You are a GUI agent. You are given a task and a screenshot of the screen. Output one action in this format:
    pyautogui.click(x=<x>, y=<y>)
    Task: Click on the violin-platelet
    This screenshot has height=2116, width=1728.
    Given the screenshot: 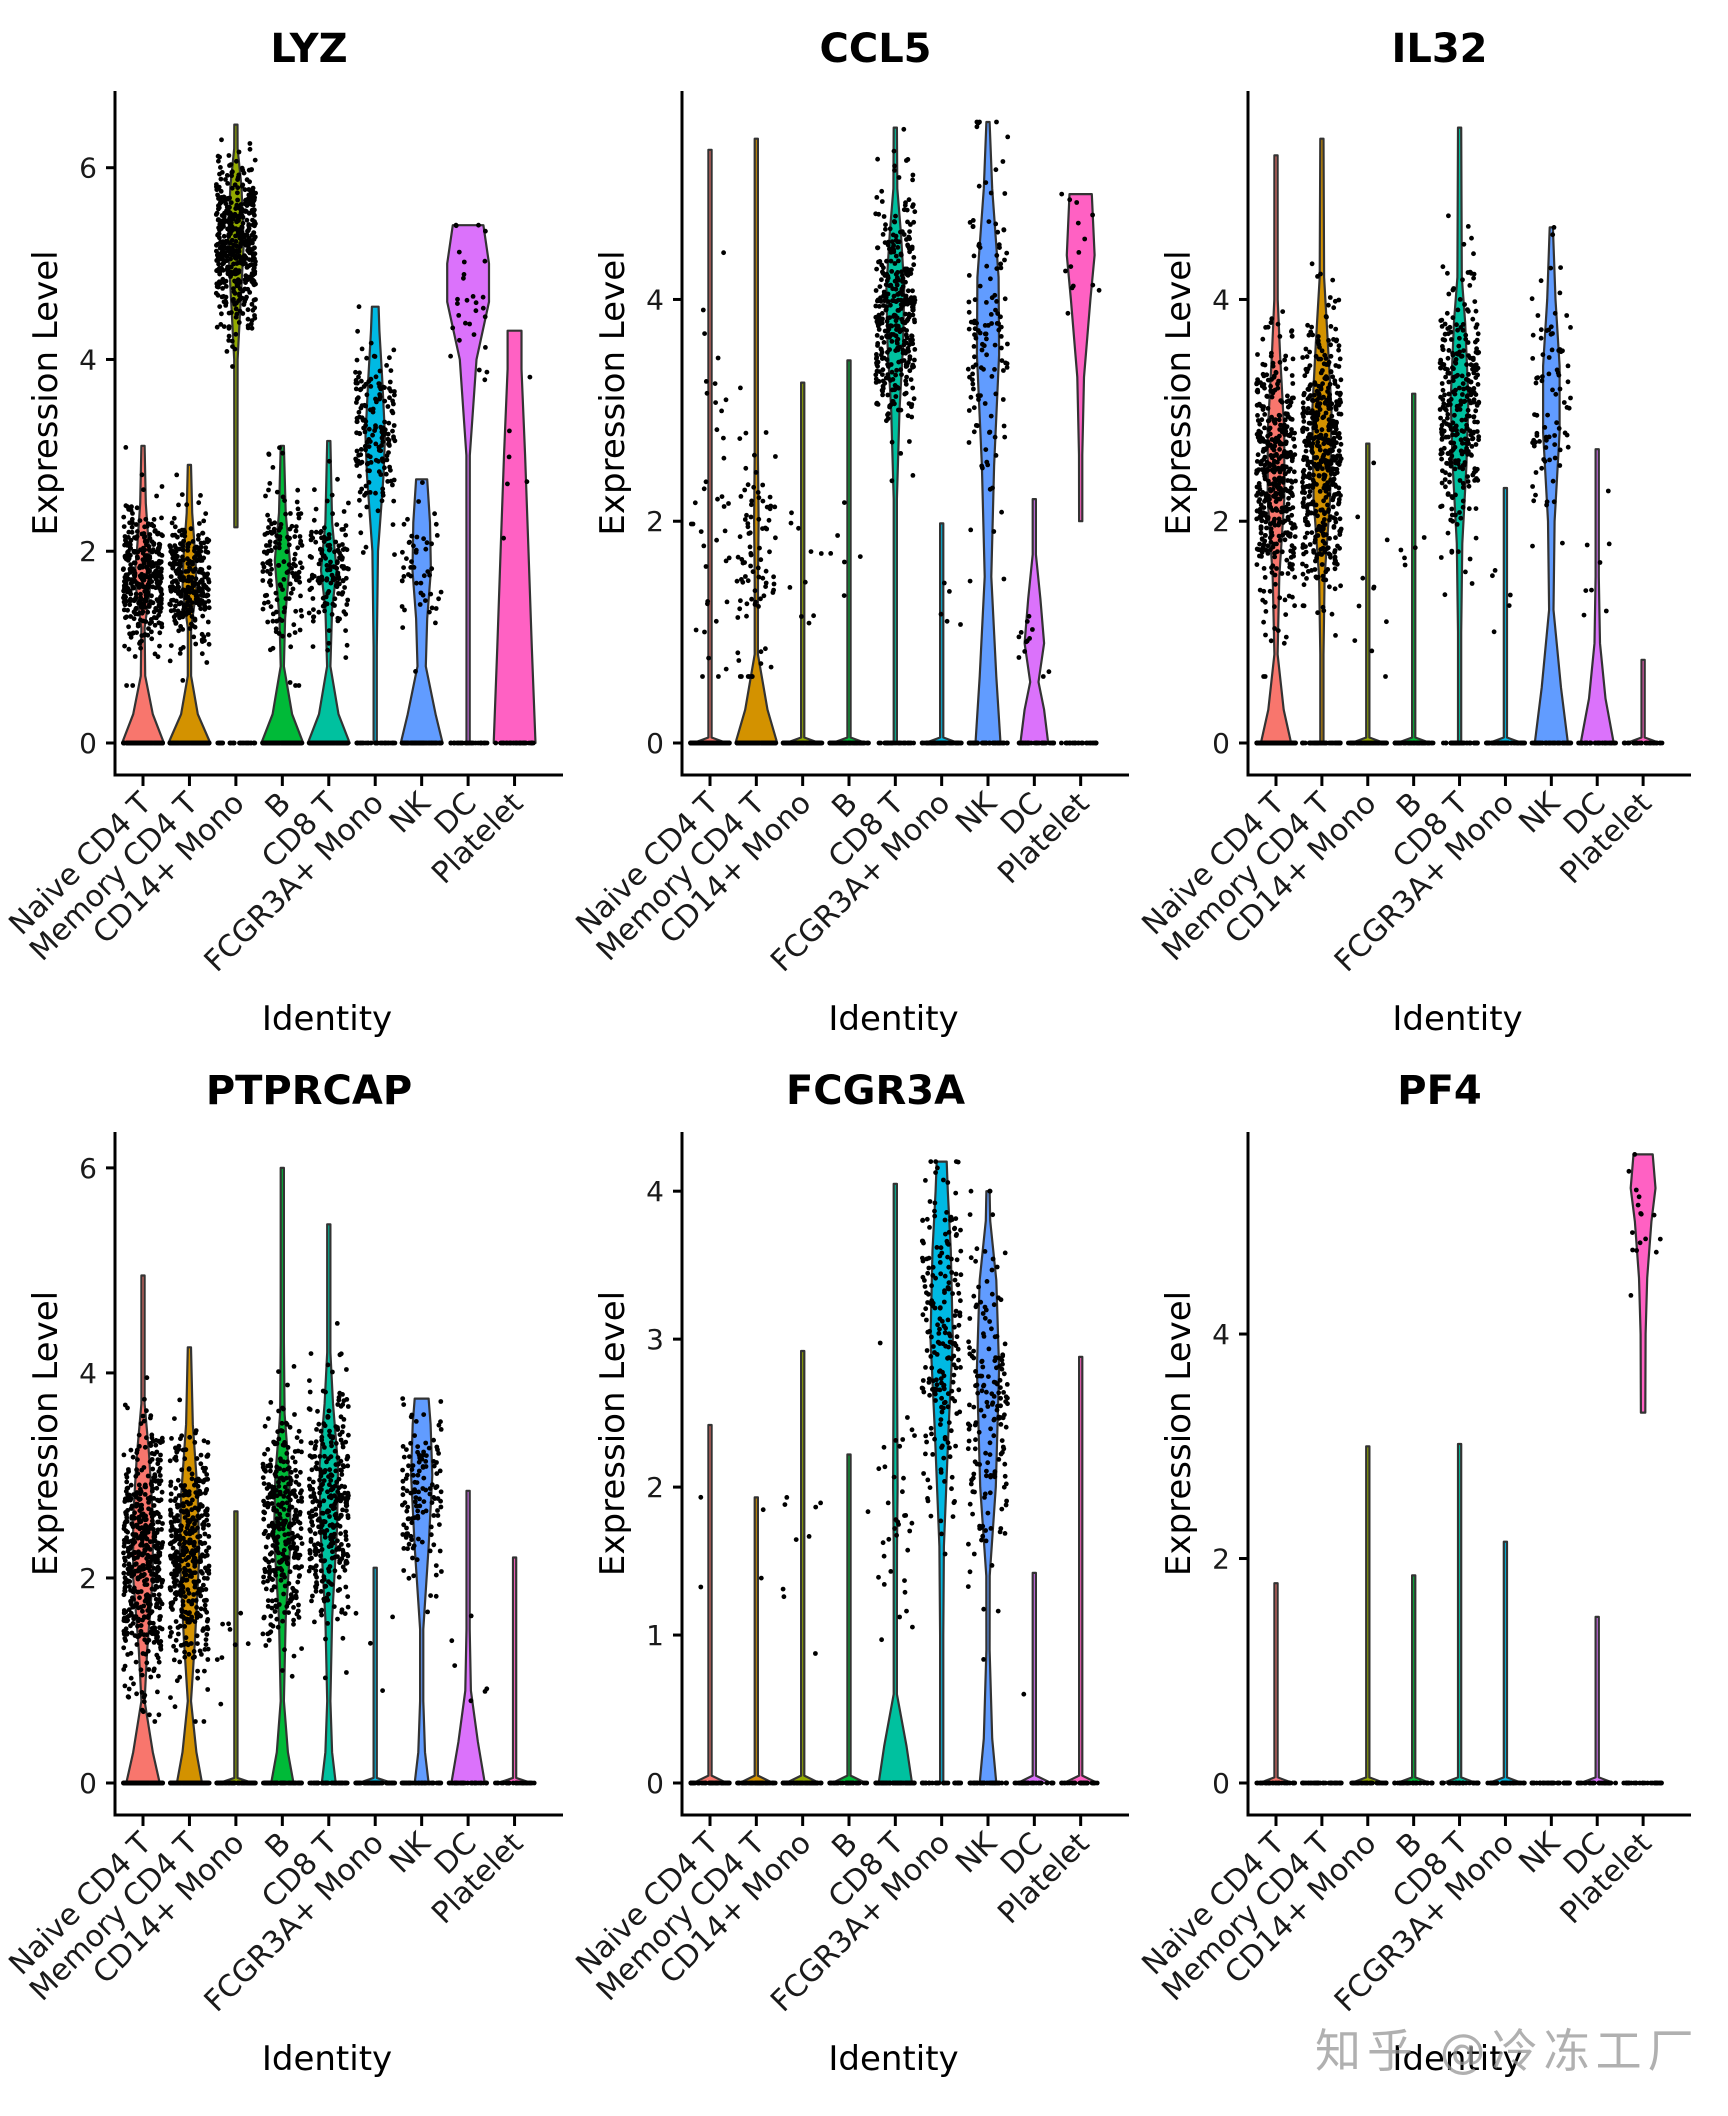 What is the action you would take?
    pyautogui.click(x=515, y=537)
    